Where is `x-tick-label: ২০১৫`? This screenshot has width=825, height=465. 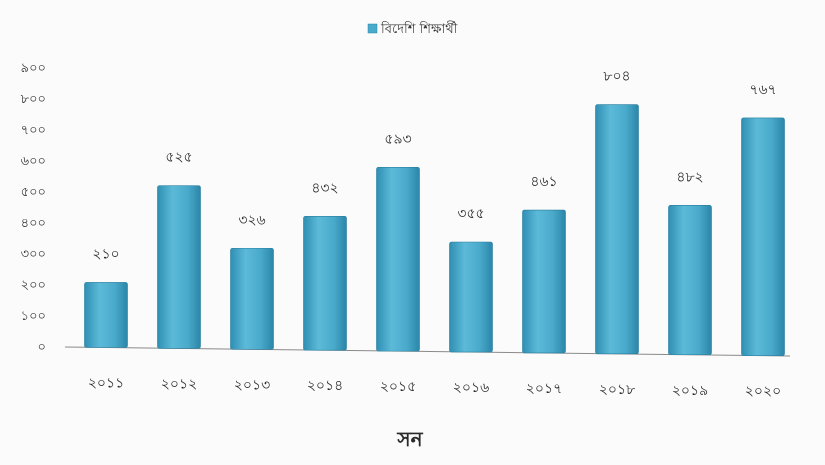 x-tick-label: ২০১৫ is located at coordinates (398, 387).